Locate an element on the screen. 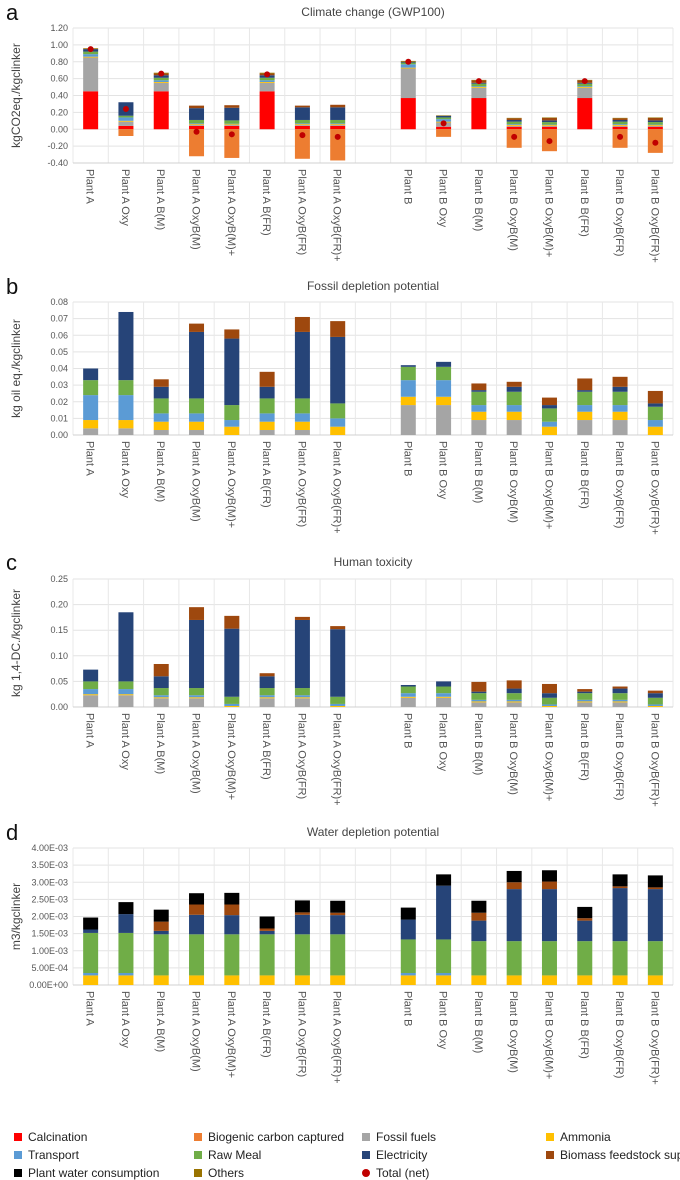 The image size is (680, 1180). y-tick-label: 2.00E-03 is located at coordinates (49, 917).